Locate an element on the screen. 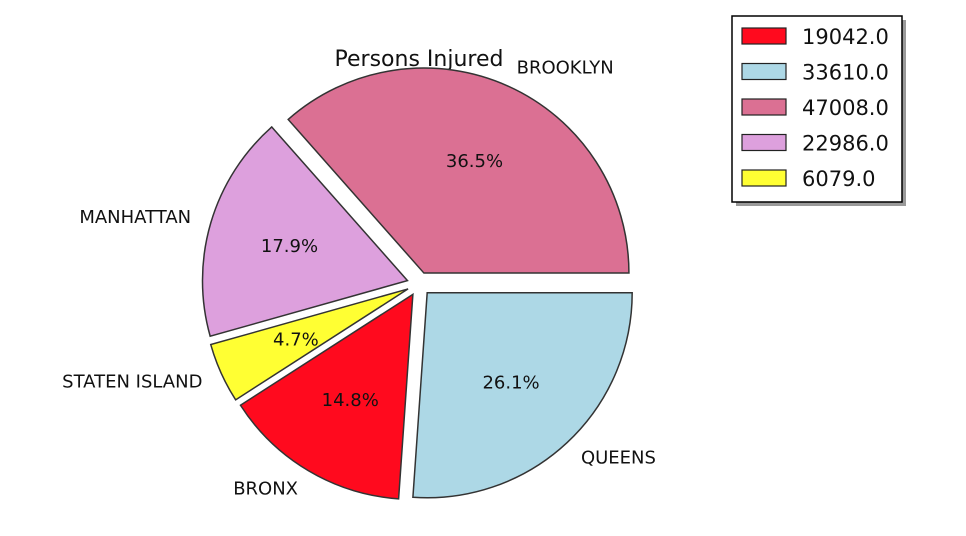 The image size is (966, 536). percent-label-bronx: 14.8% is located at coordinates (350, 400).